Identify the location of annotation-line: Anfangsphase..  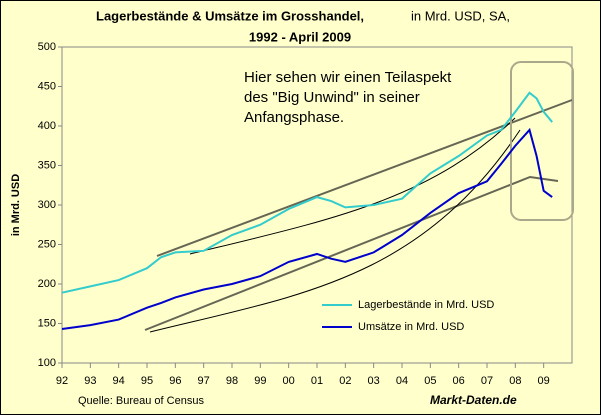
(294, 117).